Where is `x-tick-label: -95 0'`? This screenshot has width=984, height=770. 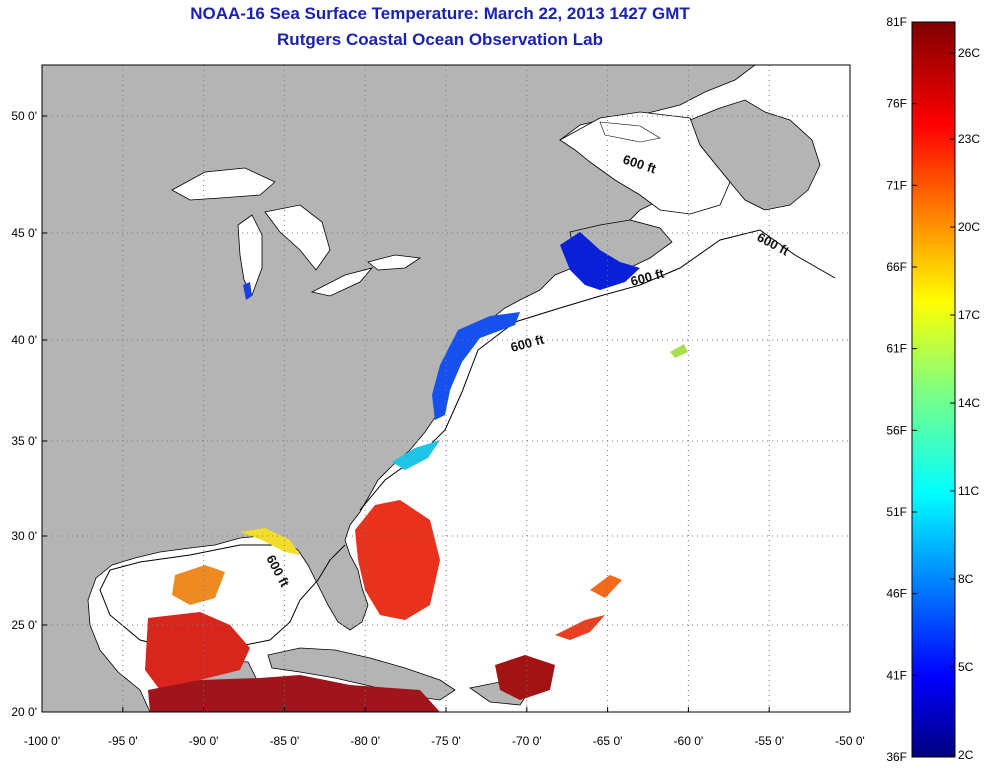 x-tick-label: -95 0' is located at coordinates (123, 741).